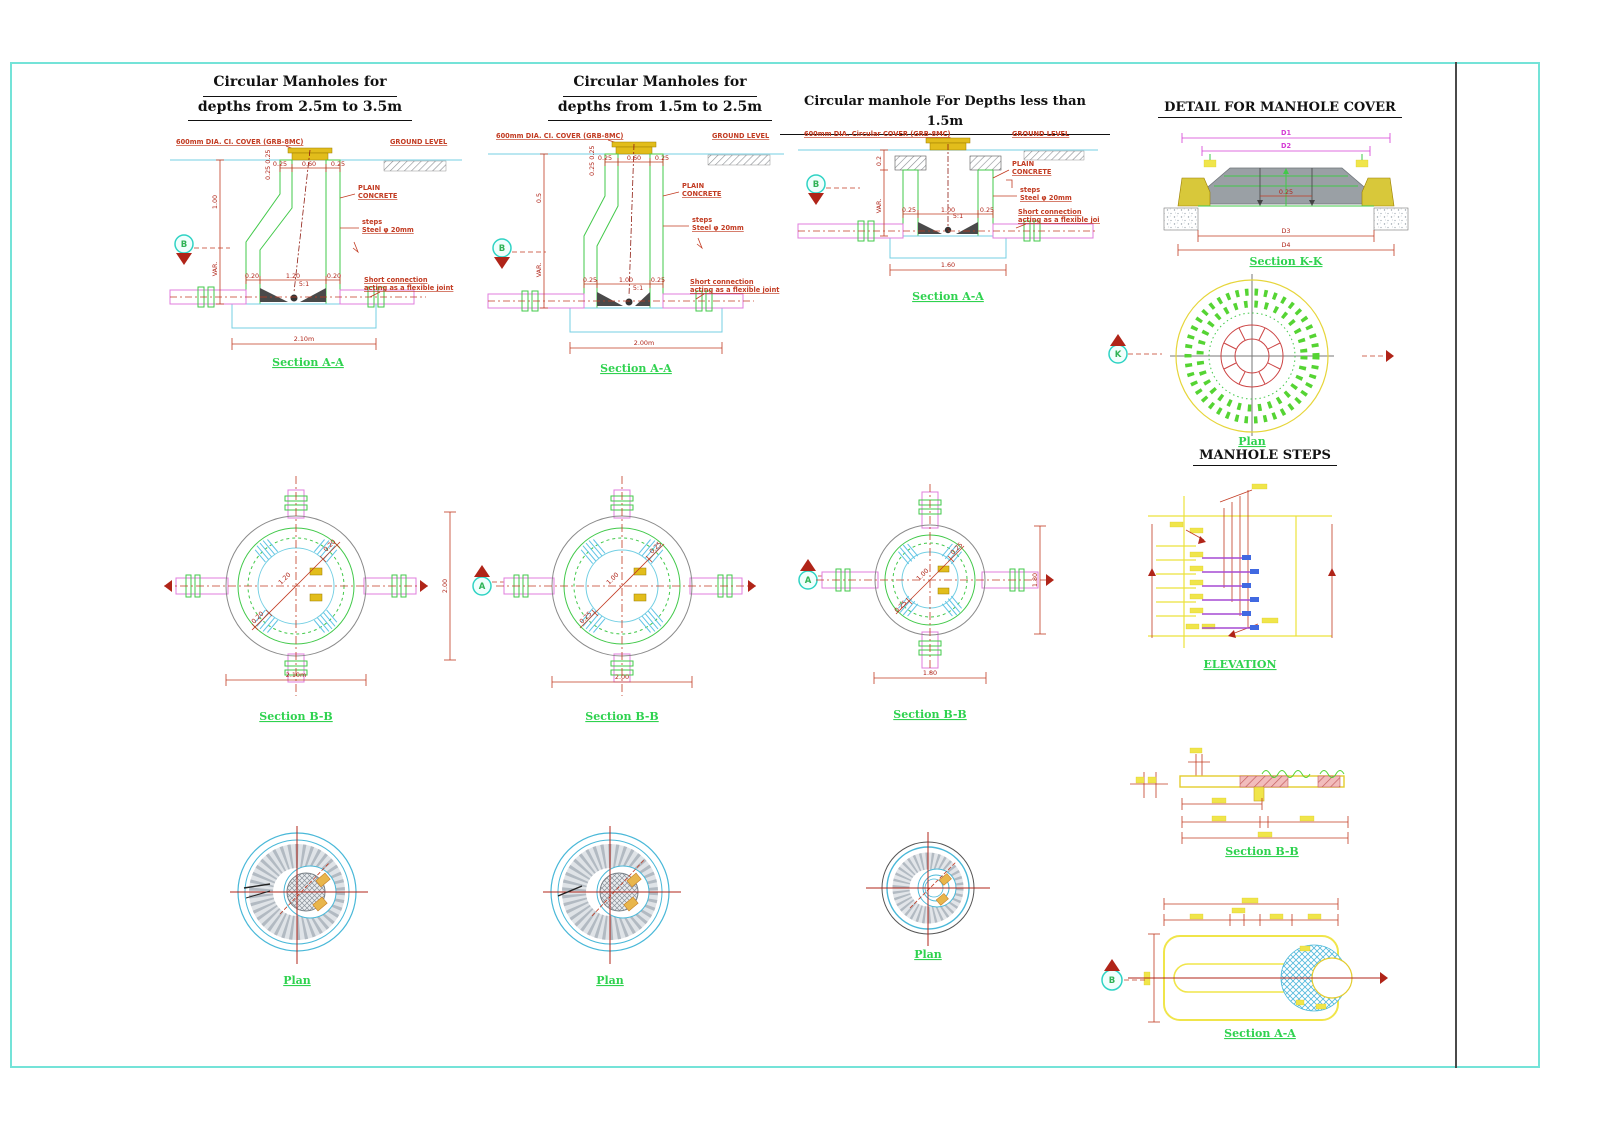 The image size is (1600, 1131). I want to click on shaft-walls, so click(623, 231).